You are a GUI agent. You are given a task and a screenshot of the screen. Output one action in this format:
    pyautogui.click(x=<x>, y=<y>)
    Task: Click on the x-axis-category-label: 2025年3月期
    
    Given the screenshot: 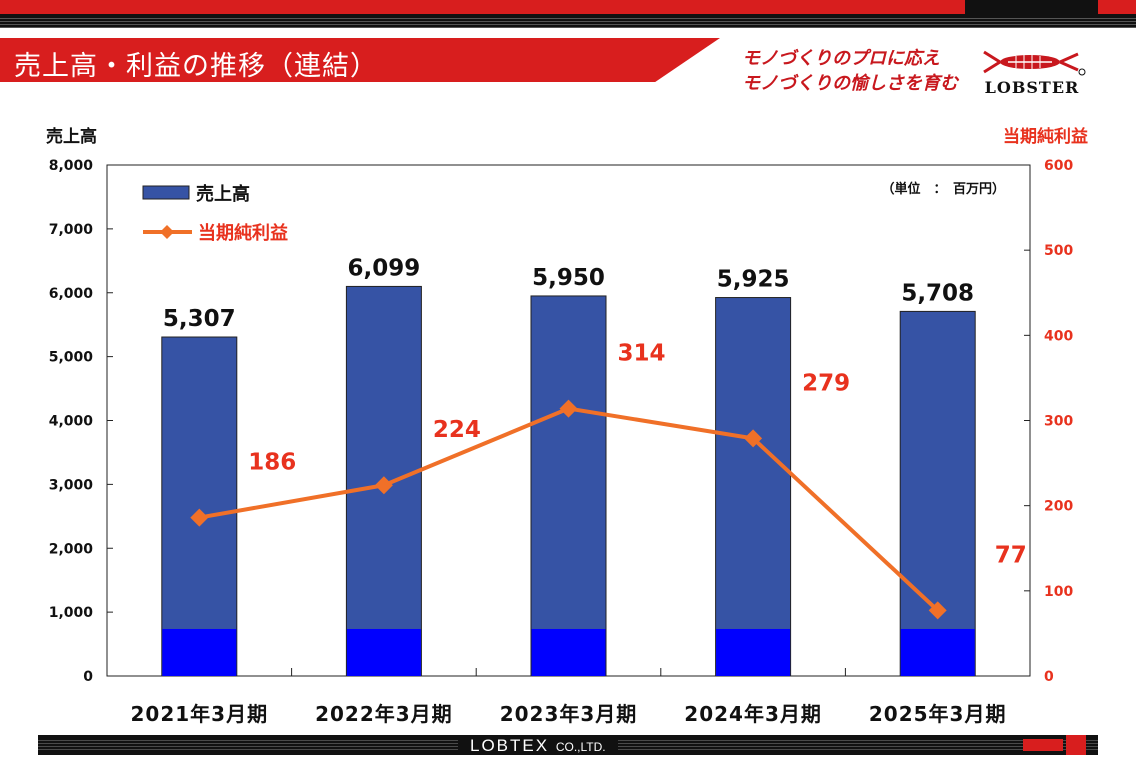 What is the action you would take?
    pyautogui.click(x=938, y=714)
    